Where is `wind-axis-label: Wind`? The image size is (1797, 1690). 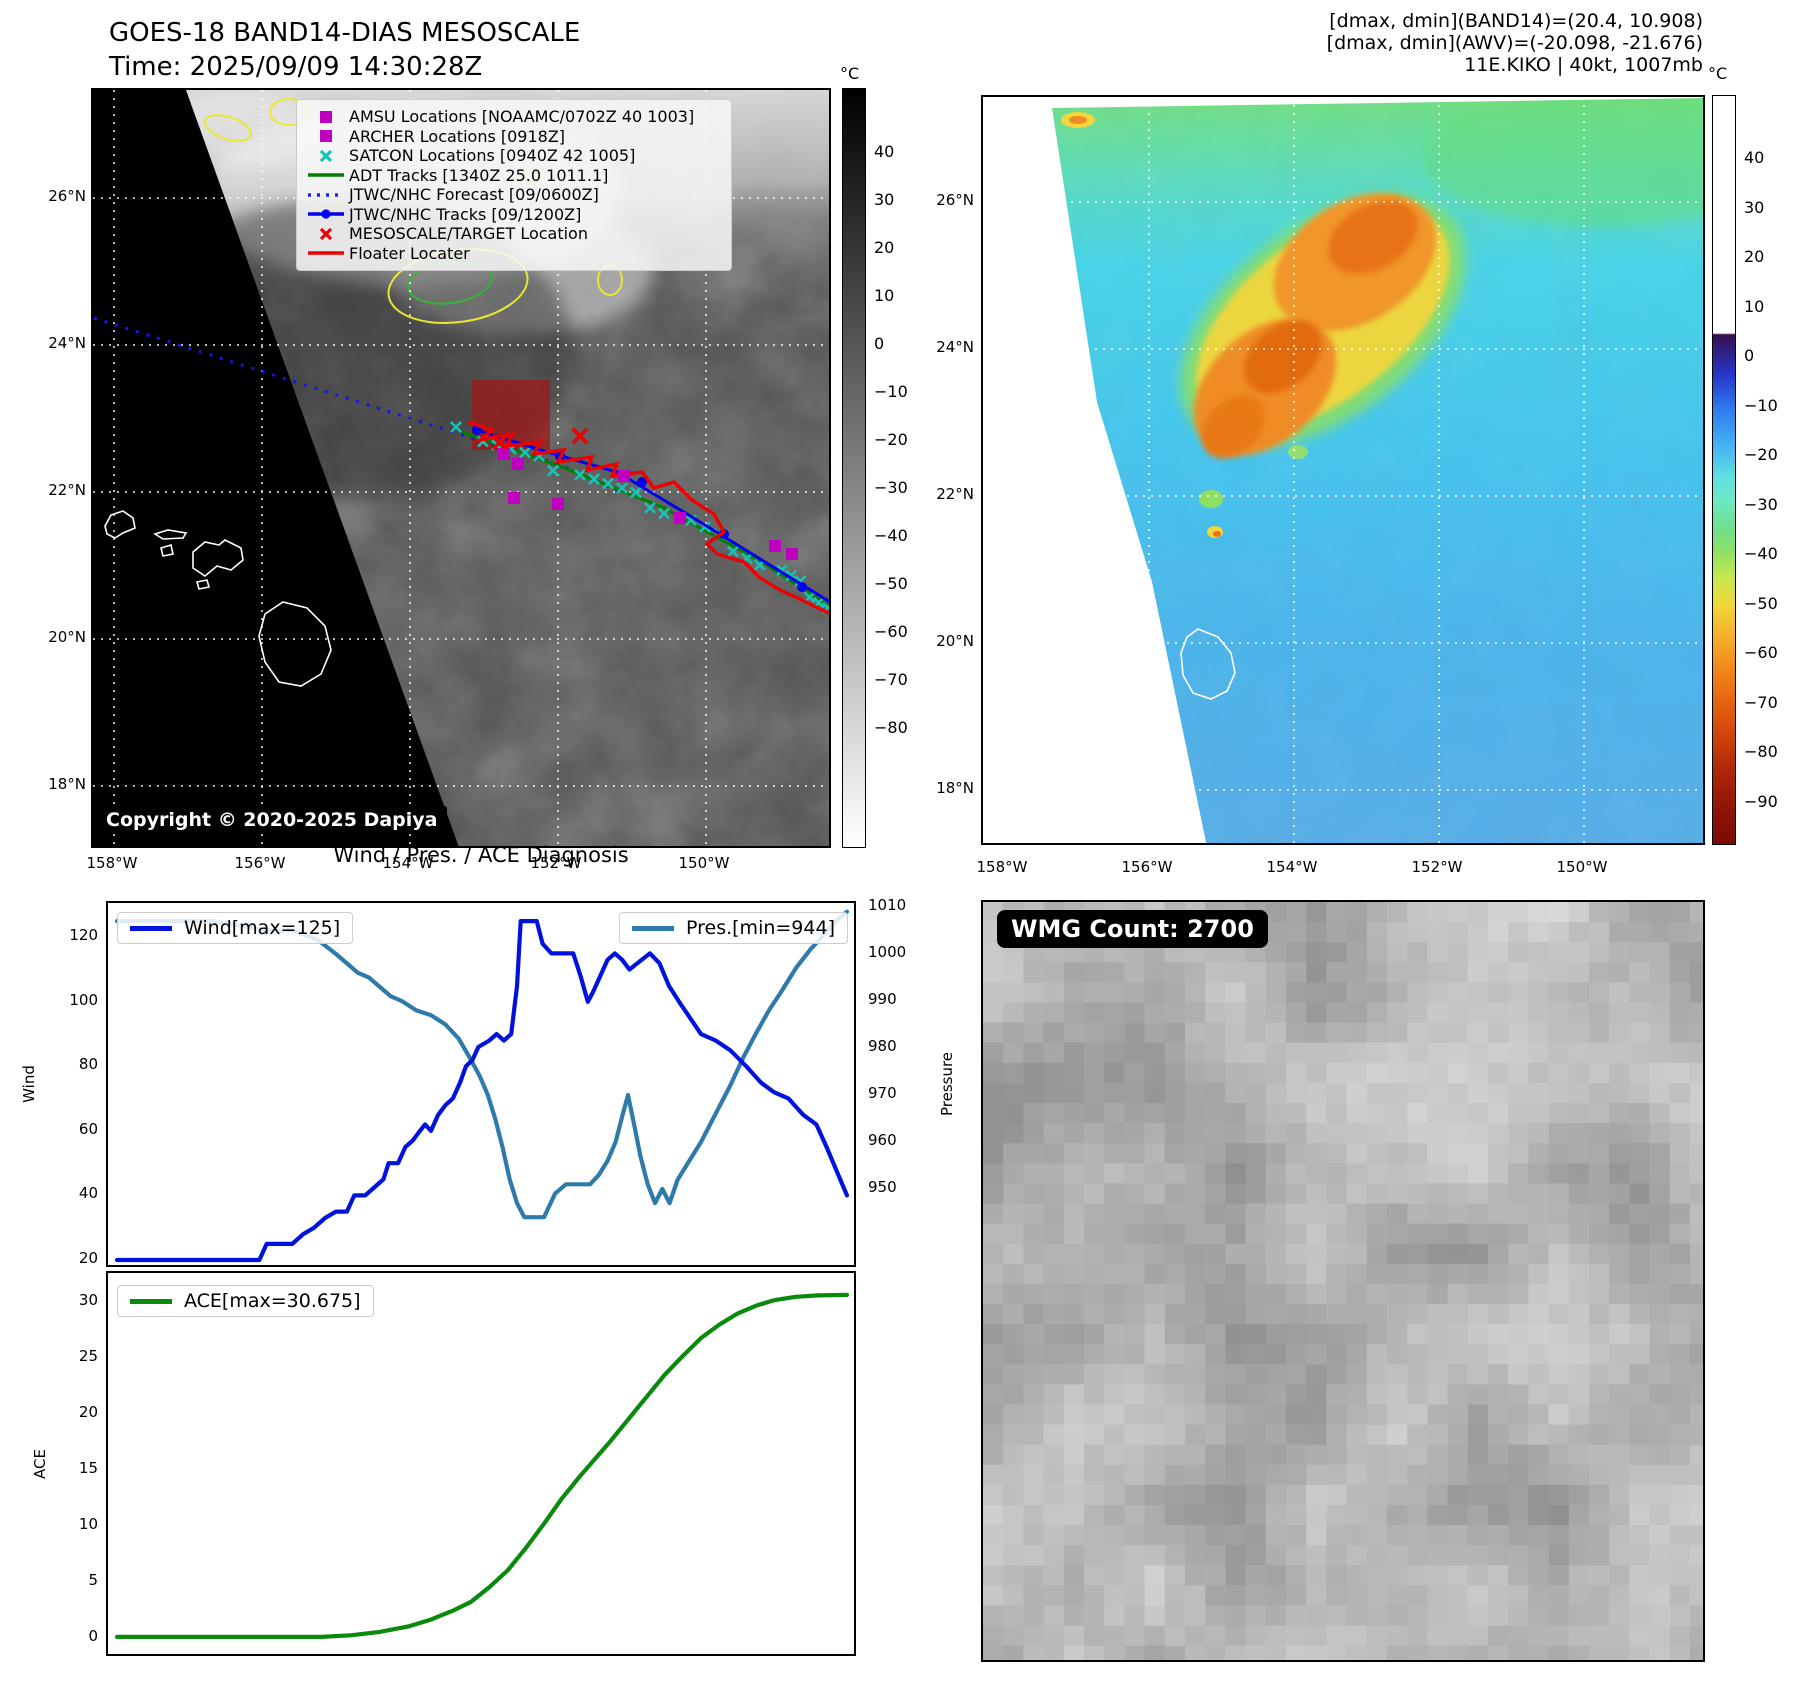
wind-axis-label: Wind is located at coordinates (28, 1084).